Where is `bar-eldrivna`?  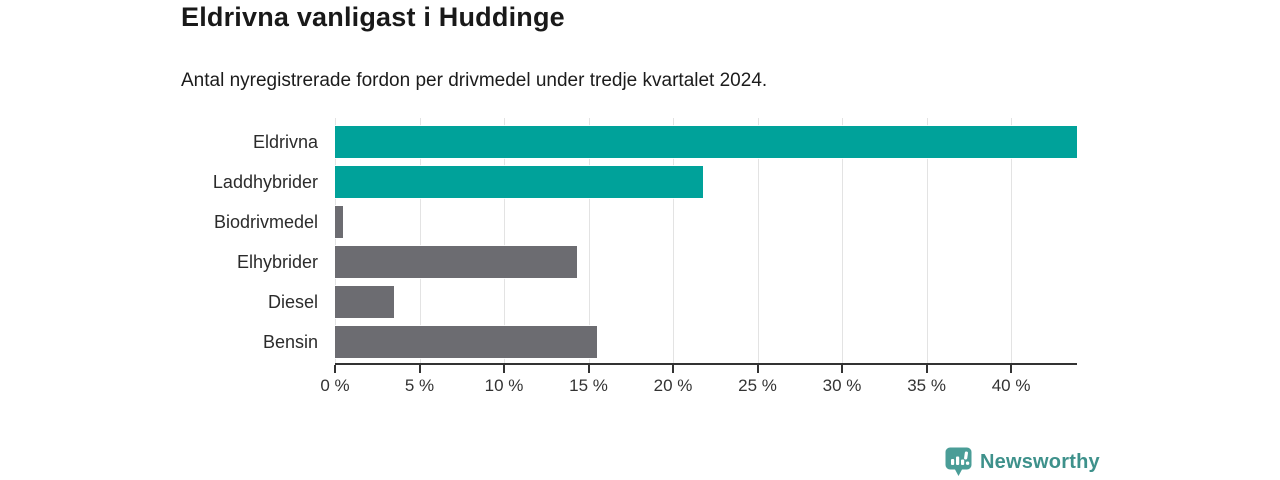
bar-eldrivna is located at coordinates (706, 142).